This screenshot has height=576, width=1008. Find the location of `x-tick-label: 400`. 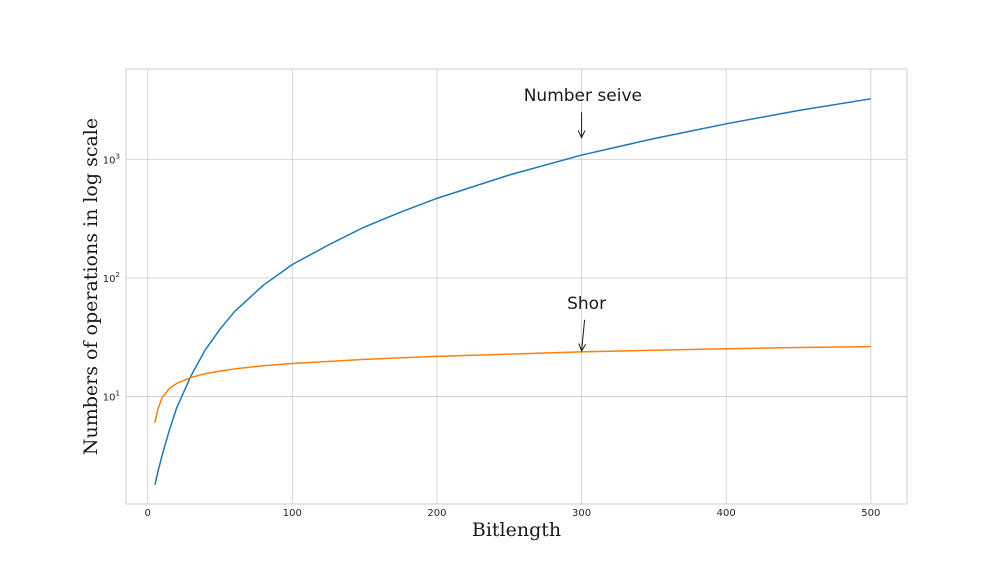

x-tick-label: 400 is located at coordinates (726, 513).